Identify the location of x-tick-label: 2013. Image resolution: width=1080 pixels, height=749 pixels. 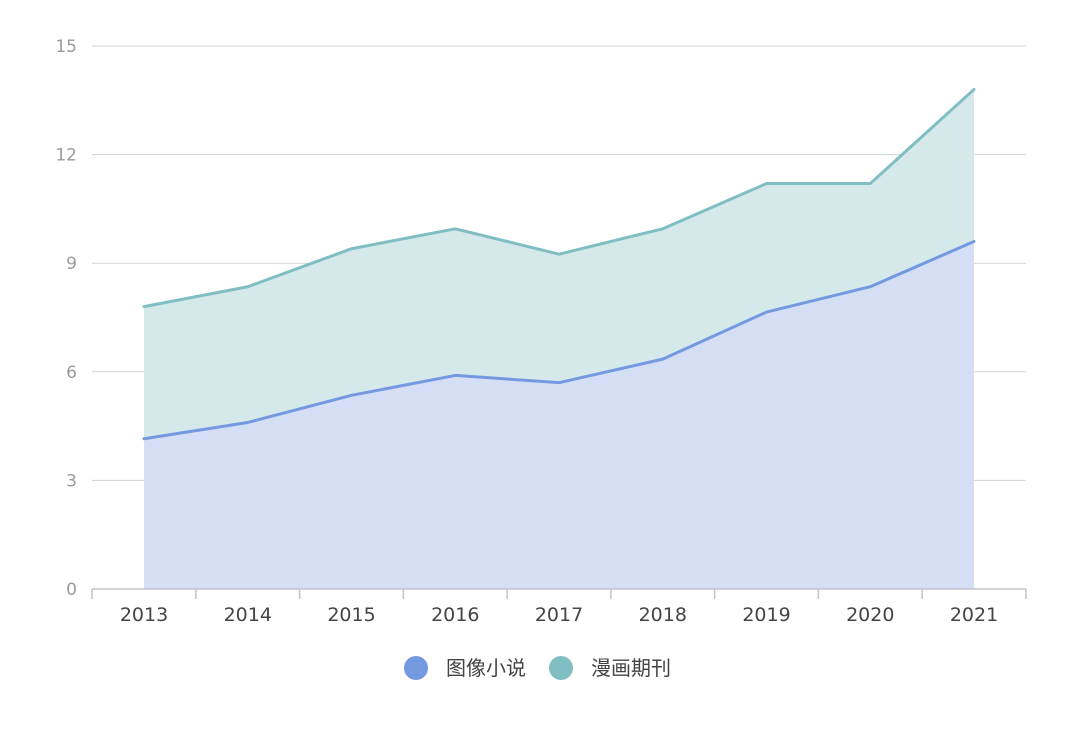
(144, 615).